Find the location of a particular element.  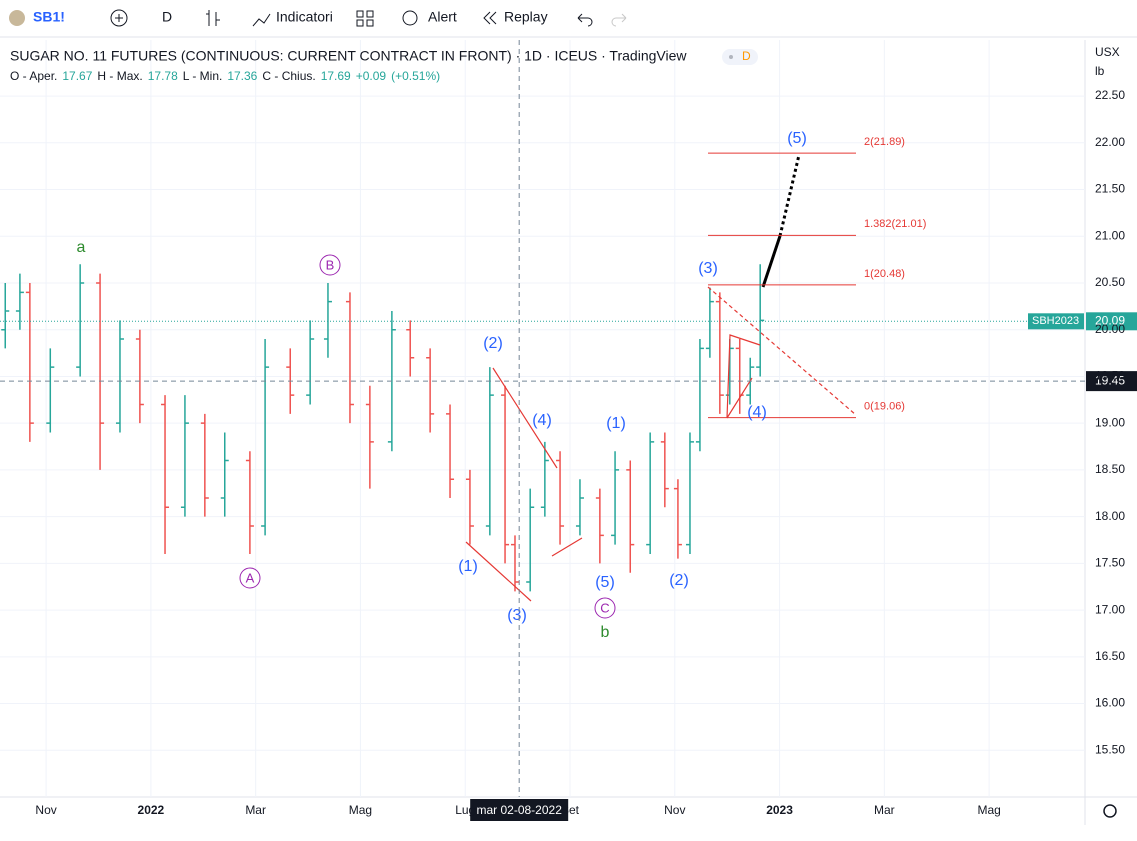

x-tick-label: 2023 is located at coordinates (779, 810).